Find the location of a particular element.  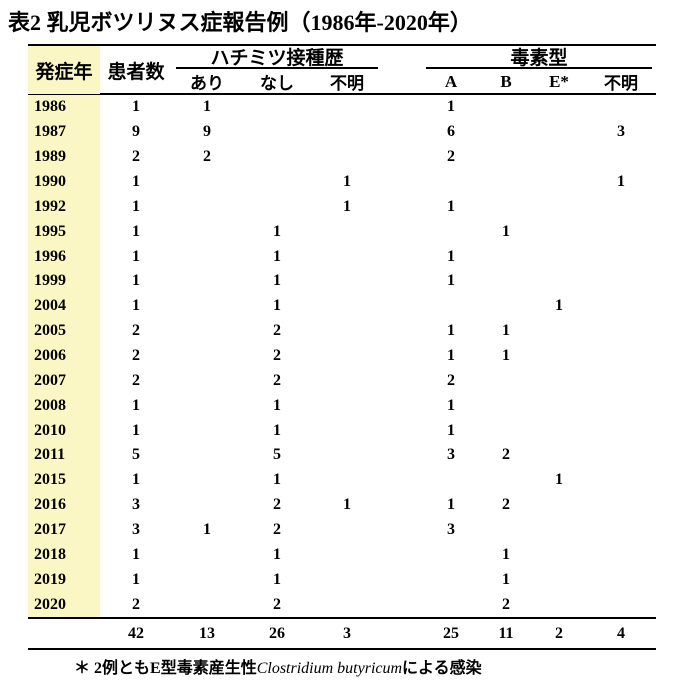

toxin-unknown-cell: 1 is located at coordinates (621, 181).